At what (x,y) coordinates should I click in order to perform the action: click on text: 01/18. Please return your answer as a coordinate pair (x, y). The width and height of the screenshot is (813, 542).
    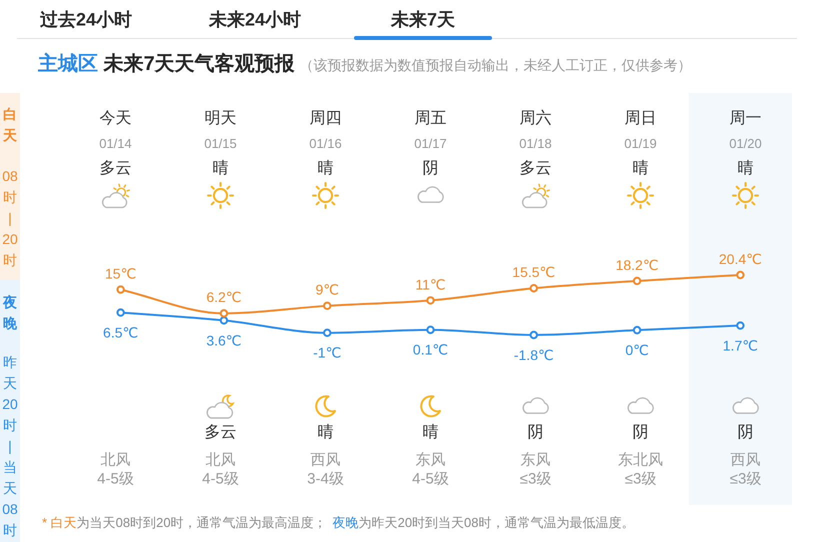
    Looking at the image, I should click on (535, 144).